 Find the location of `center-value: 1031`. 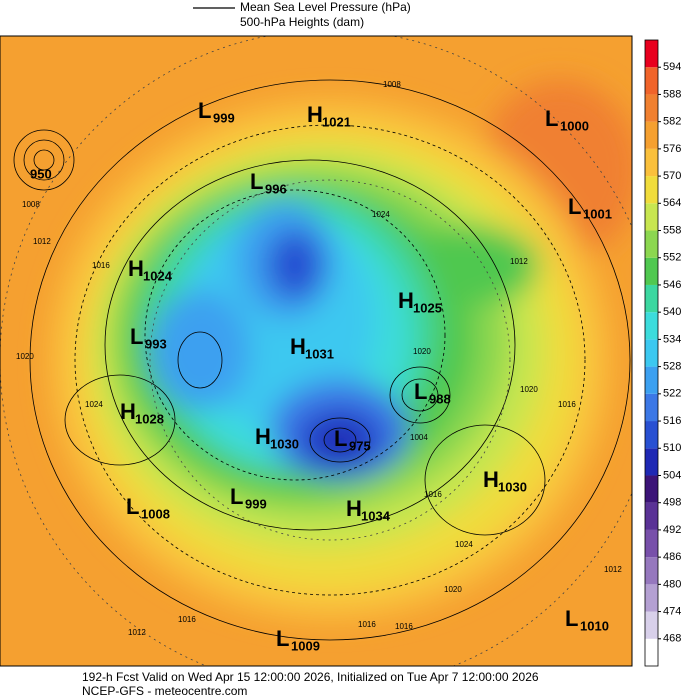

center-value: 1031 is located at coordinates (319, 353).